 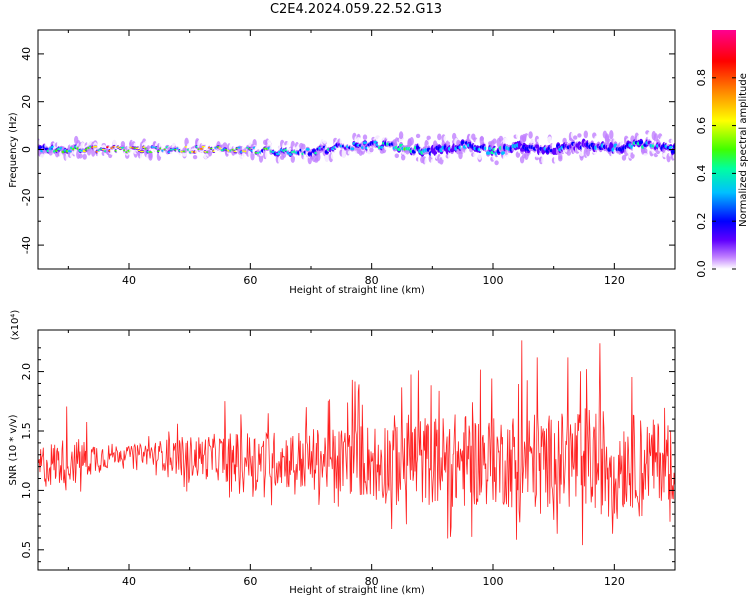 What do you see at coordinates (26, 197) in the screenshot?
I see `heatmap-y-tick-label: -20` at bounding box center [26, 197].